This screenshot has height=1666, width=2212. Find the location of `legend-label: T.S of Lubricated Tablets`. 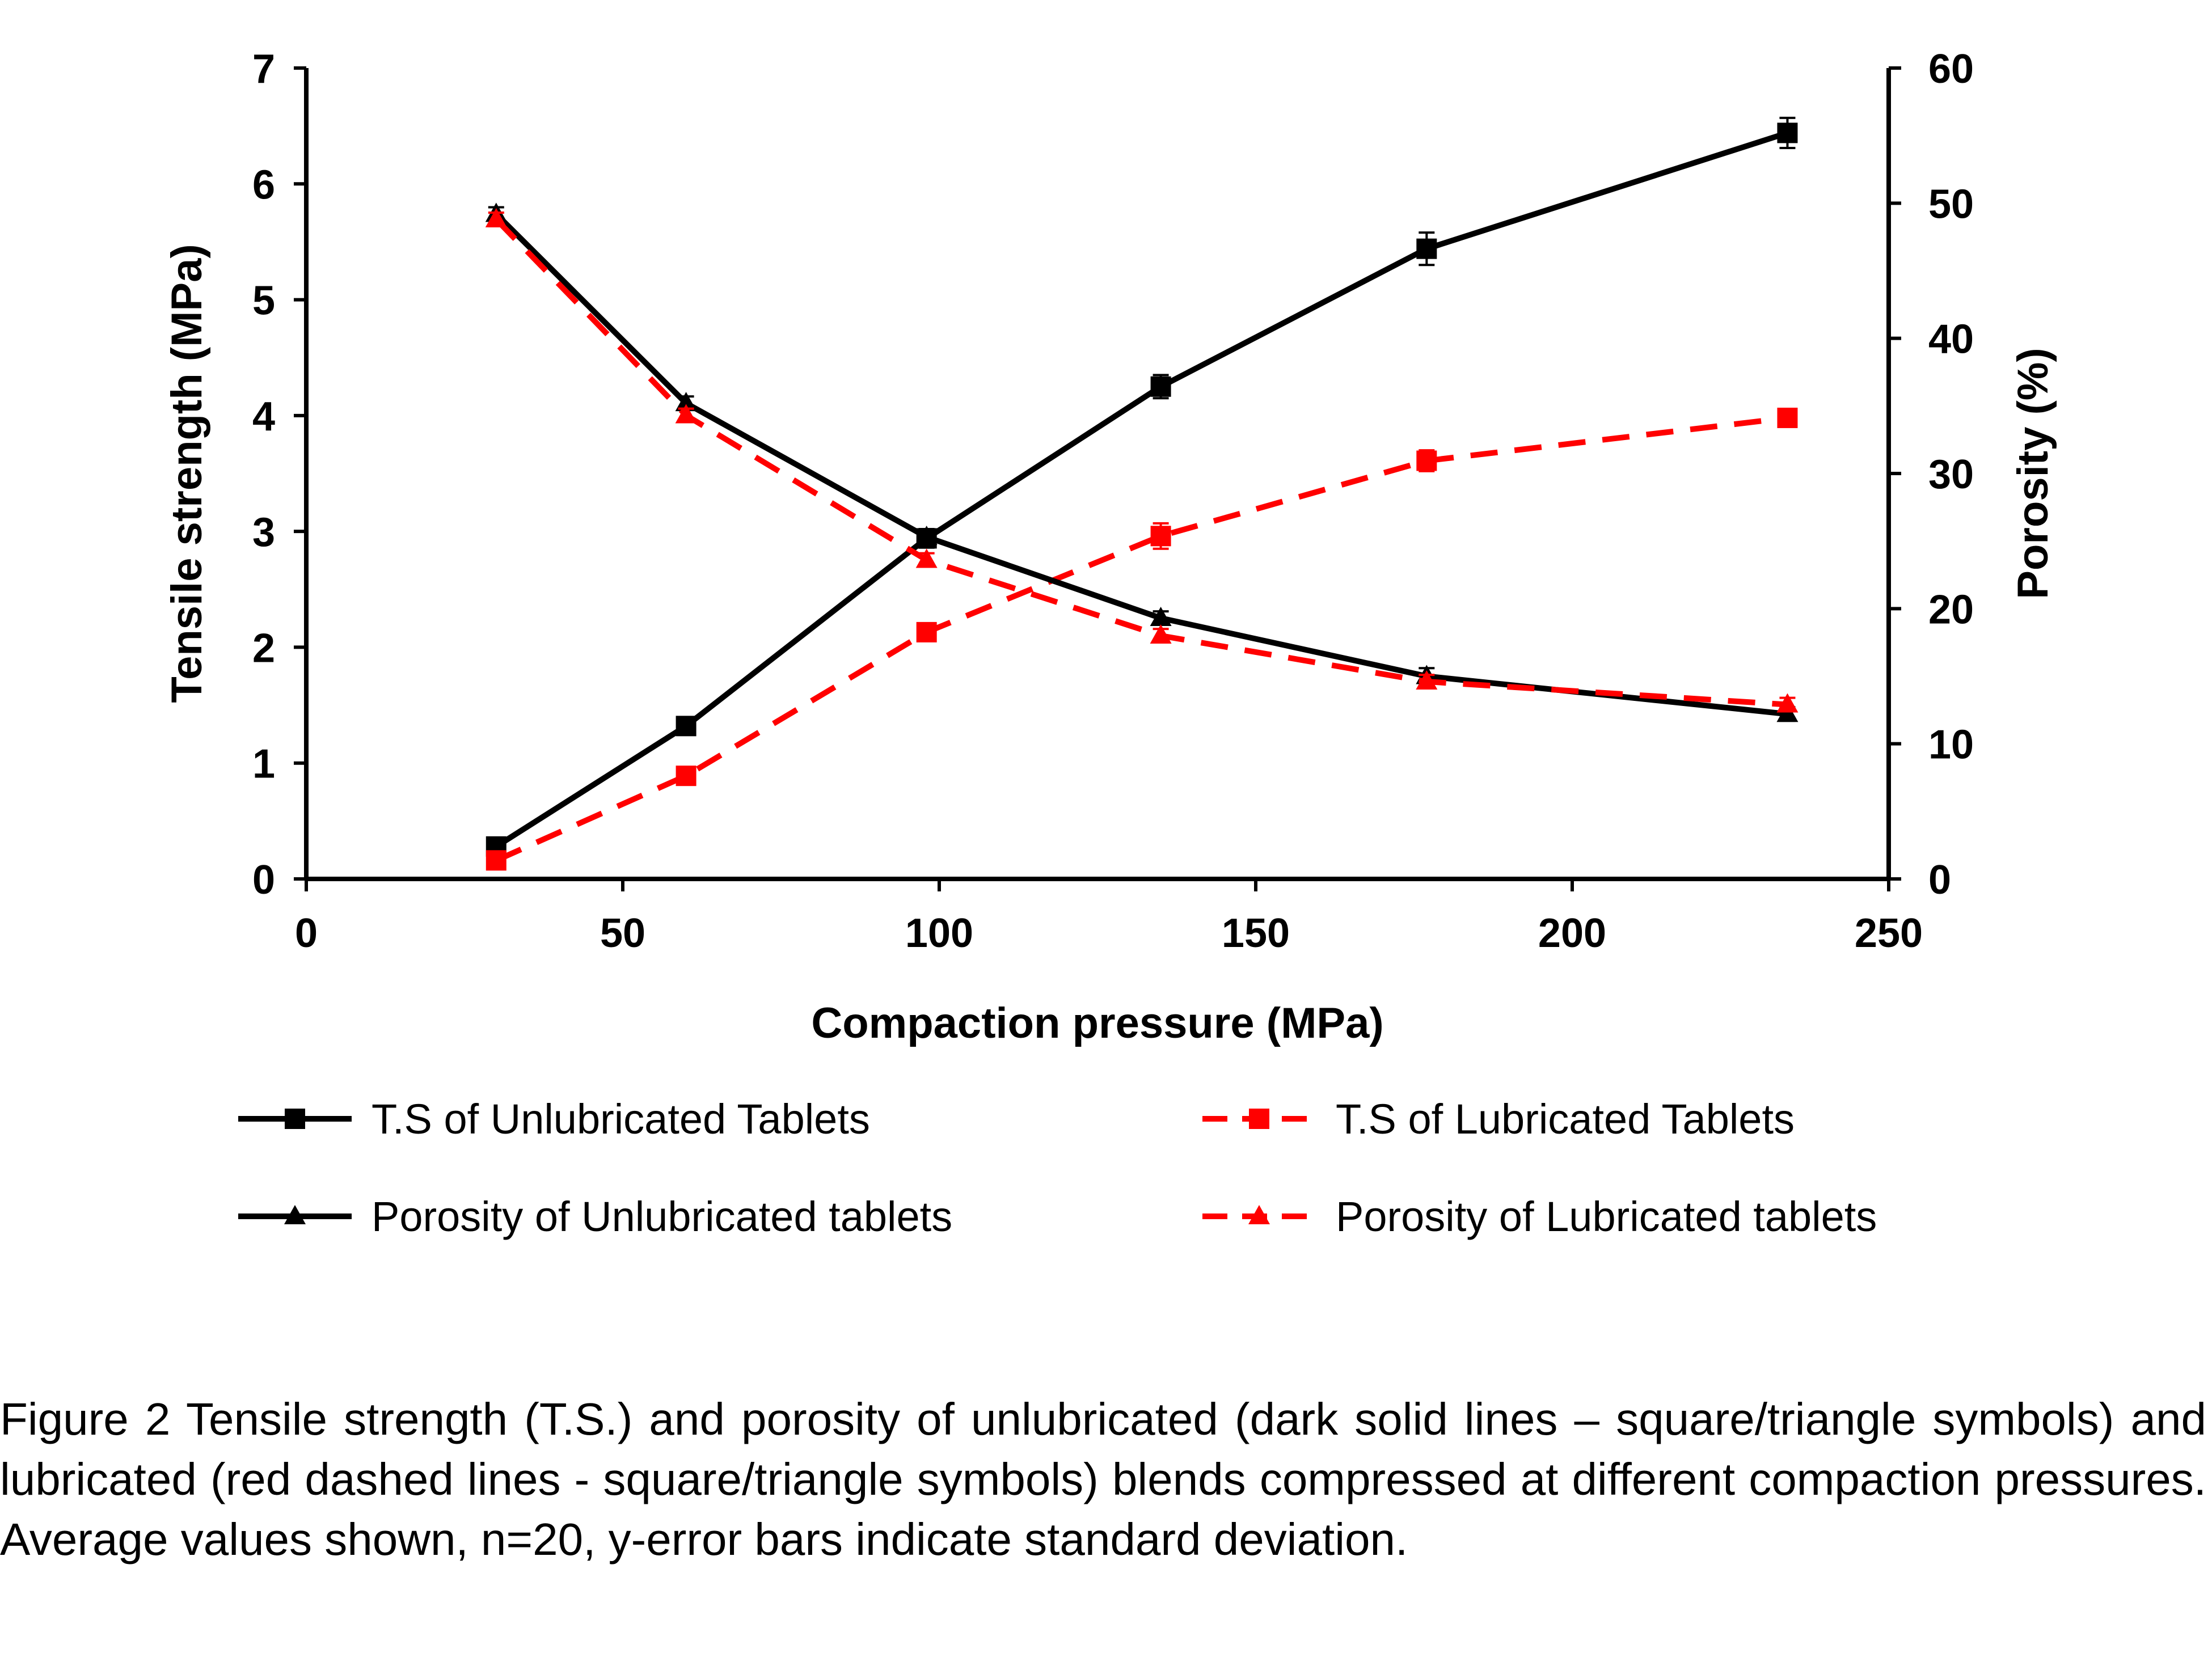

legend-label: T.S of Lubricated Tablets is located at coordinates (1565, 1119).